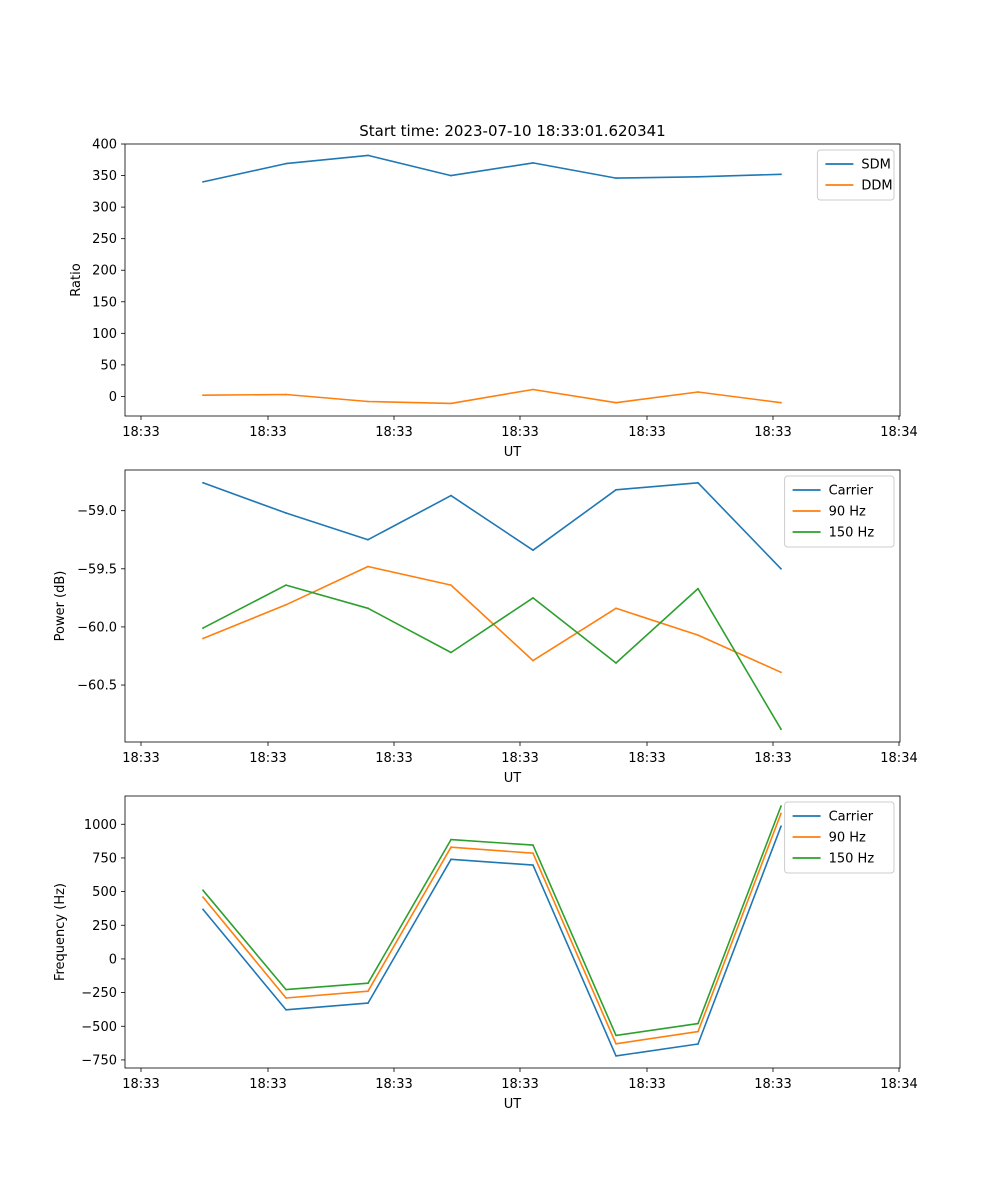  What do you see at coordinates (104, 302) in the screenshot?
I see `y-tick-label: 150` at bounding box center [104, 302].